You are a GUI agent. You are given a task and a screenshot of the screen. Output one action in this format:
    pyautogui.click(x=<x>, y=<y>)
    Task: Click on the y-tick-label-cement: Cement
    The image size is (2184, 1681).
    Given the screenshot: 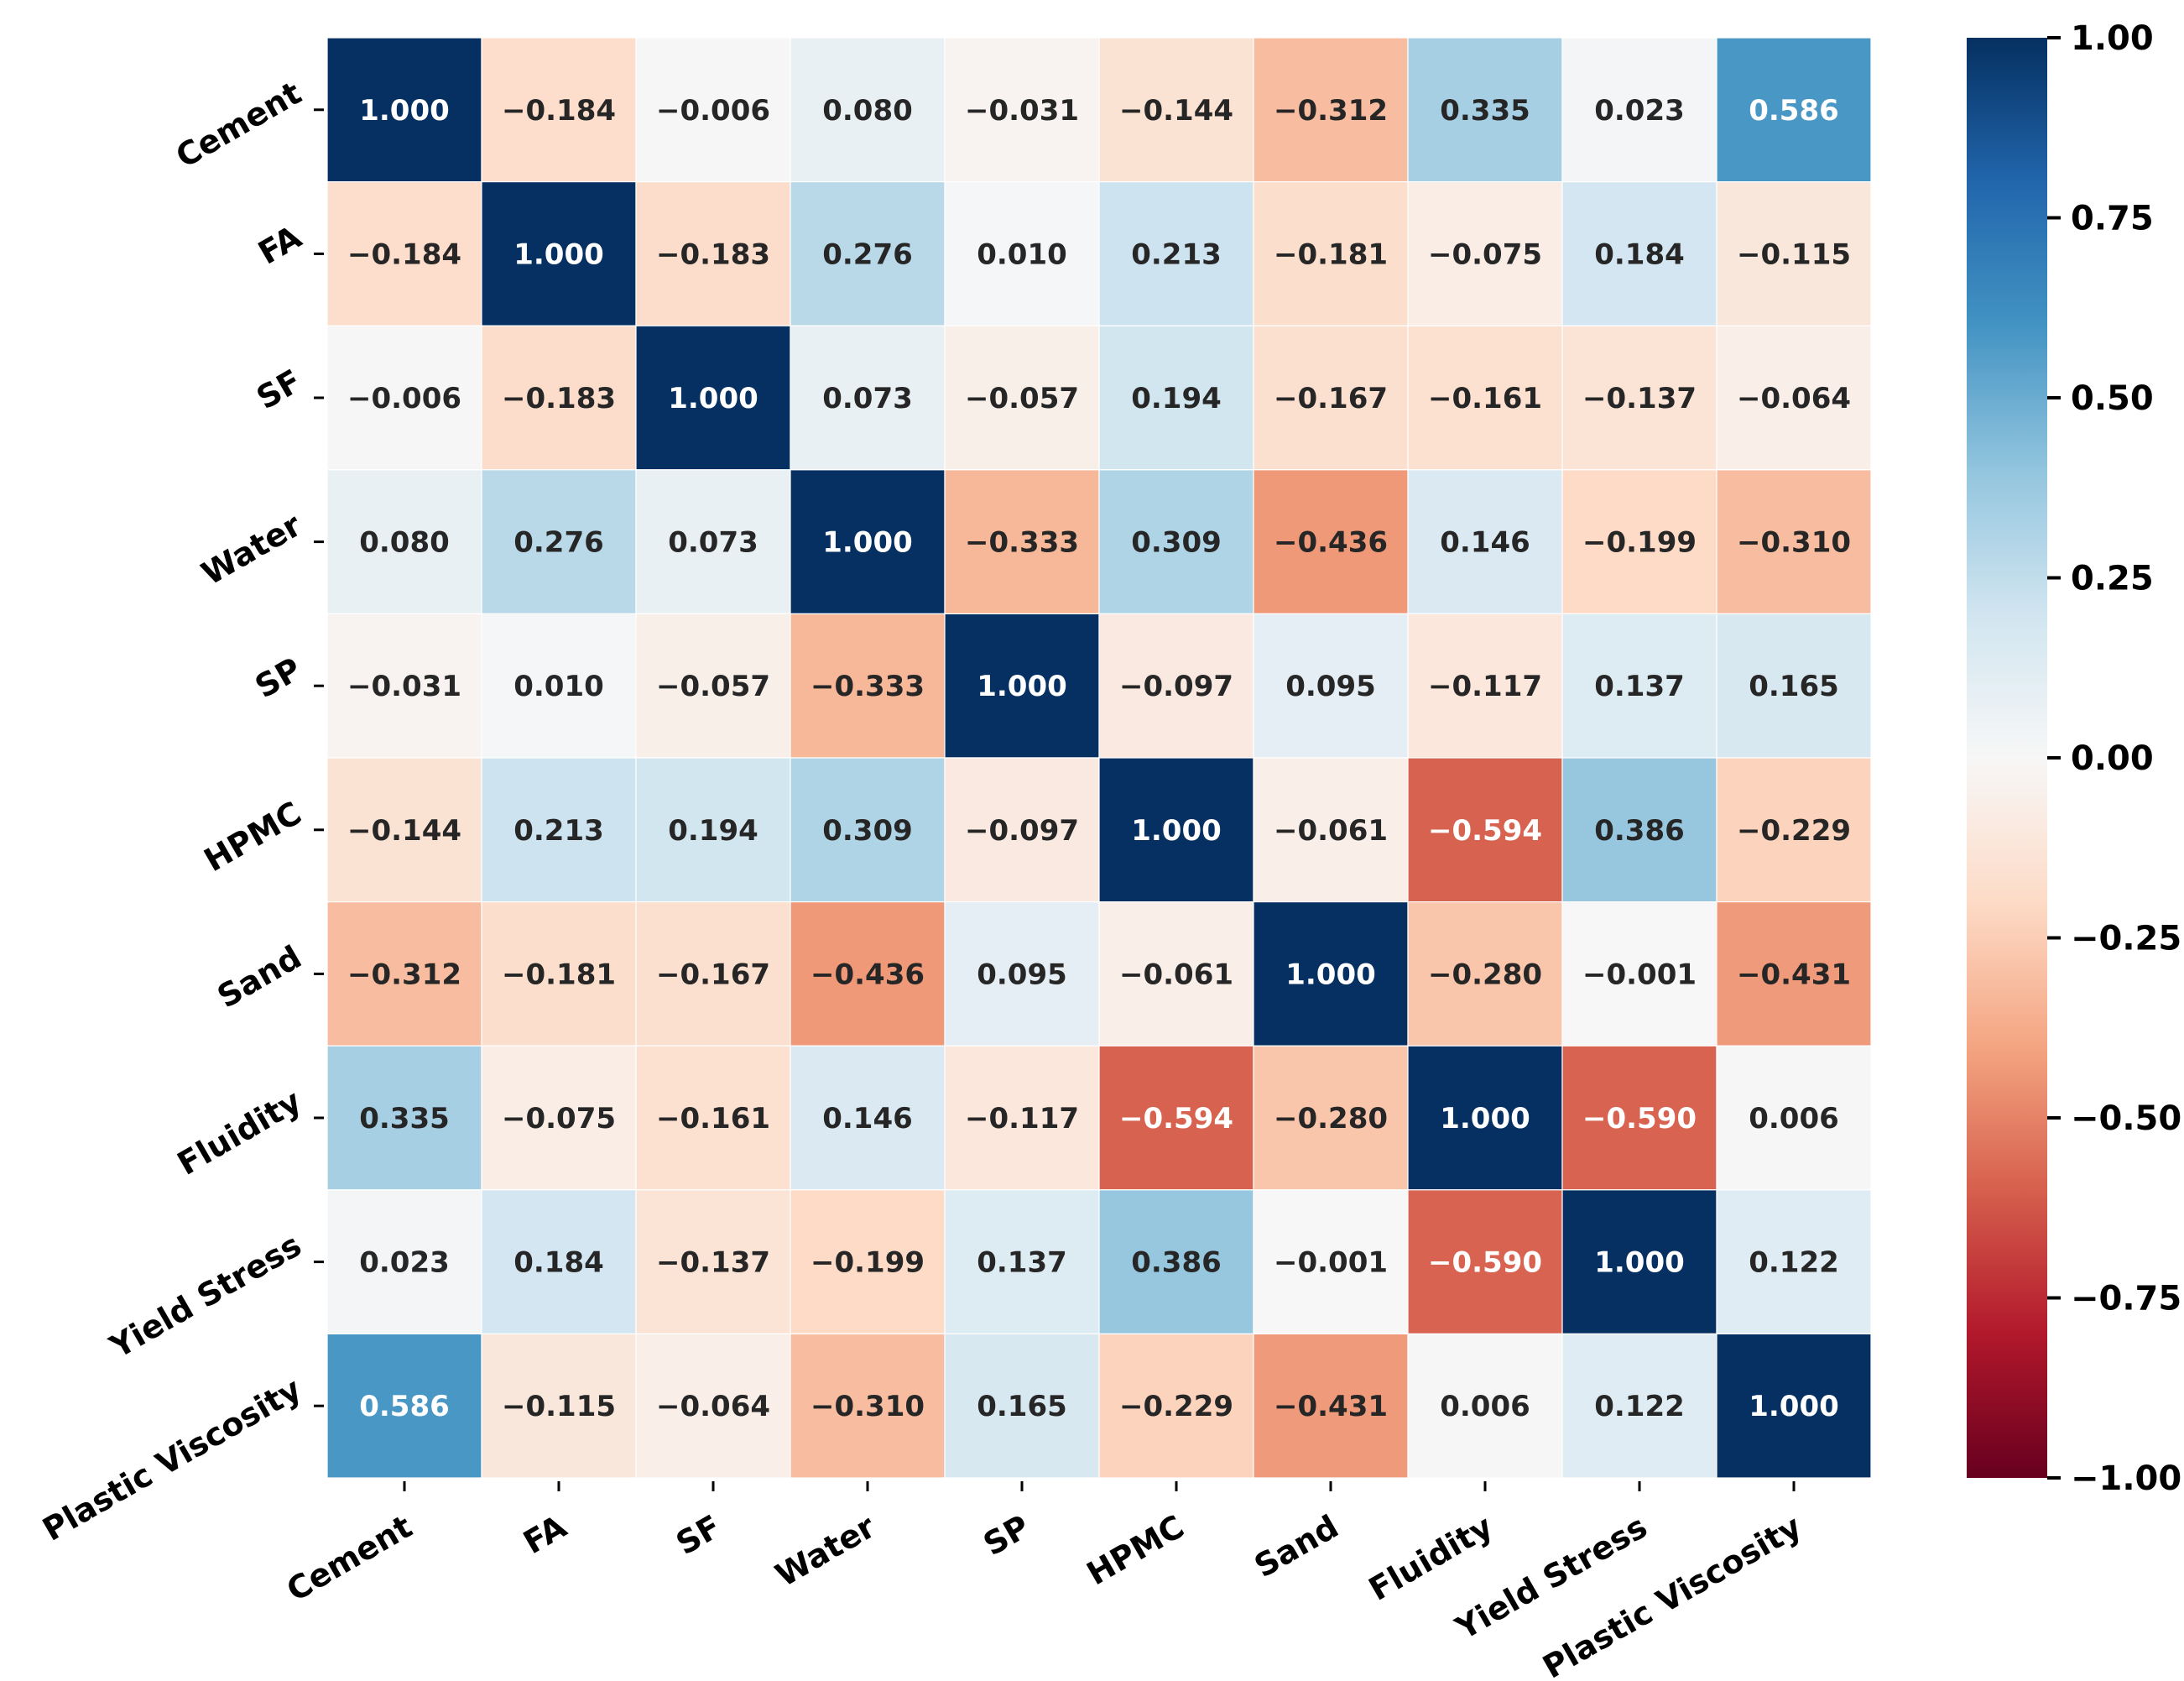 What is the action you would take?
    pyautogui.click(x=238, y=125)
    